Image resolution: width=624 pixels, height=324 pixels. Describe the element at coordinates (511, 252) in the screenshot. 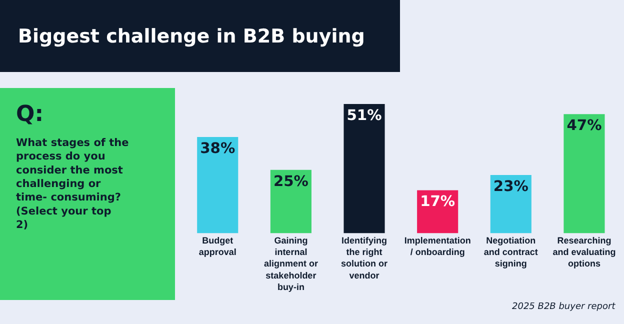

I see `x-tick-label: Negotiation and contract signing` at that location.